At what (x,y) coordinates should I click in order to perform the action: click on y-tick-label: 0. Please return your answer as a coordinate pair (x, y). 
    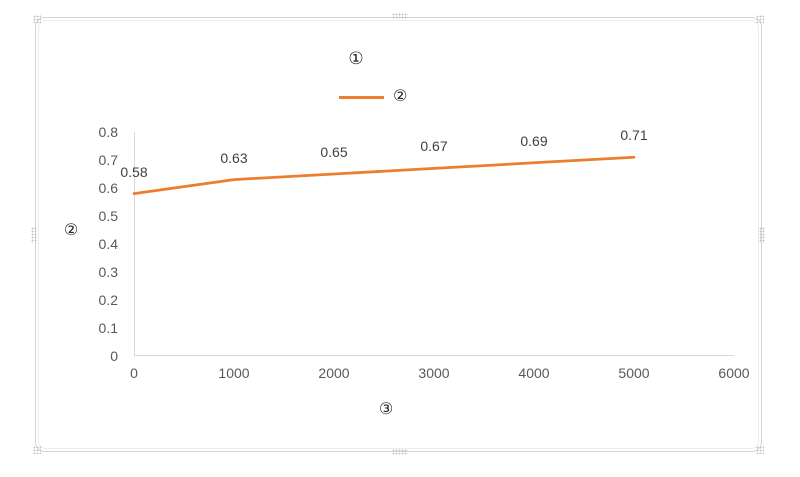
    Looking at the image, I should click on (114, 356).